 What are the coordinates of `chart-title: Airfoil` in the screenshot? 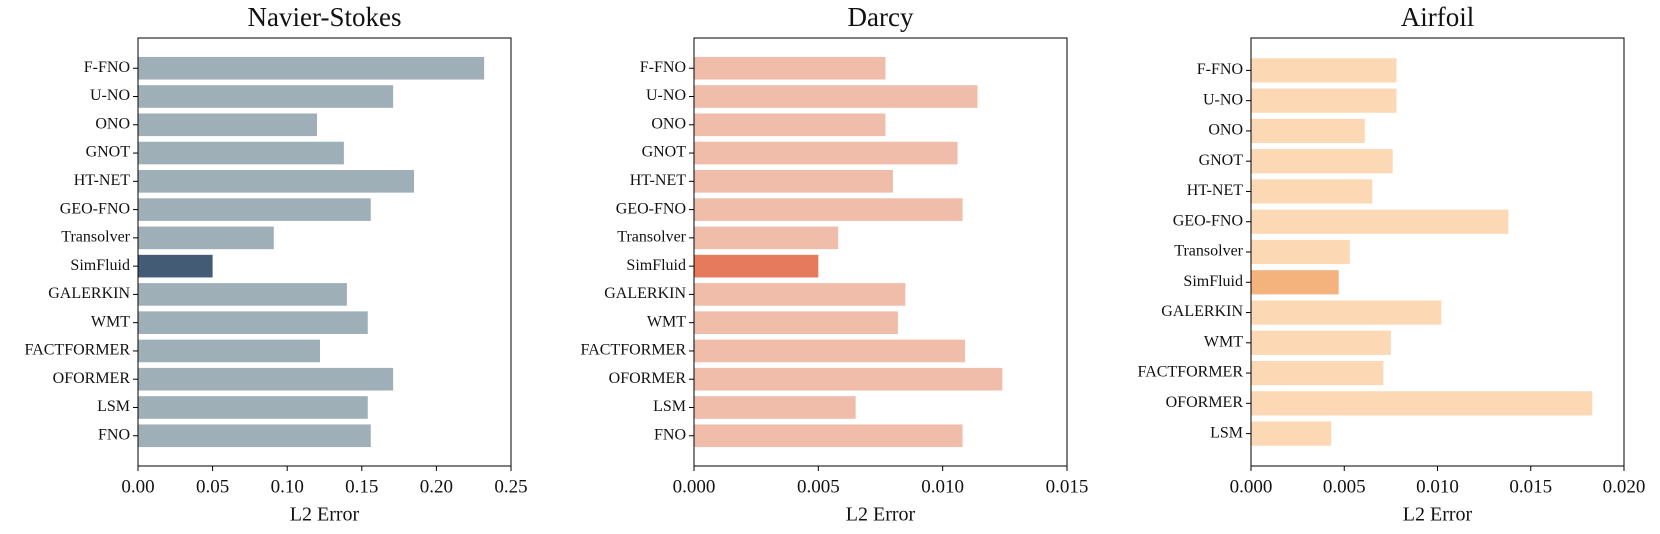 It's located at (1438, 17).